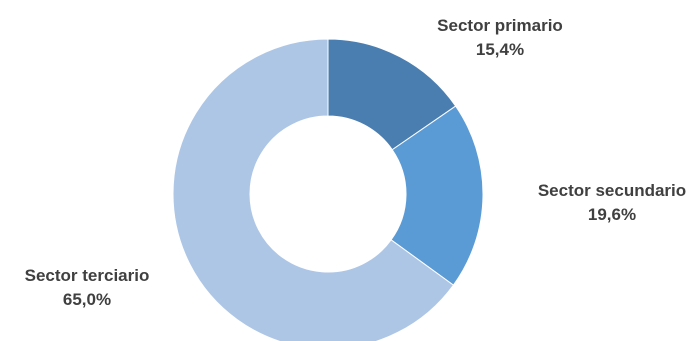  I want to click on slice-label-name: Sector primario, so click(500, 25).